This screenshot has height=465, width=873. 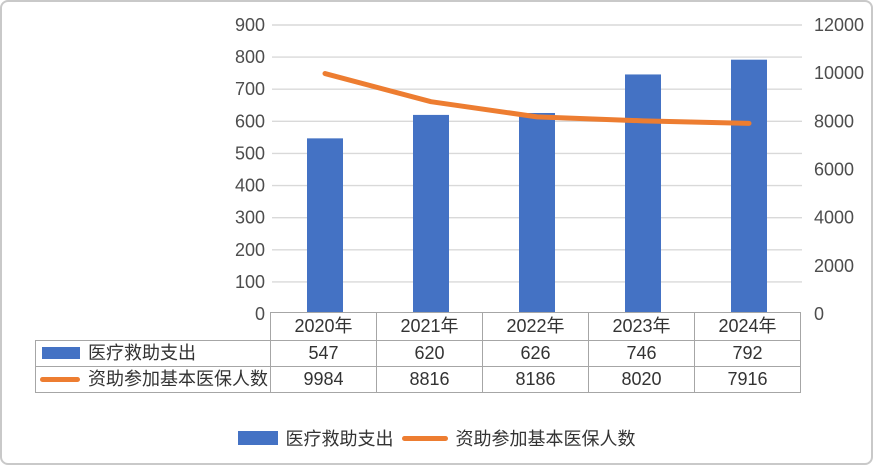 I want to click on series-name: 医疗救助支出, so click(x=142, y=353).